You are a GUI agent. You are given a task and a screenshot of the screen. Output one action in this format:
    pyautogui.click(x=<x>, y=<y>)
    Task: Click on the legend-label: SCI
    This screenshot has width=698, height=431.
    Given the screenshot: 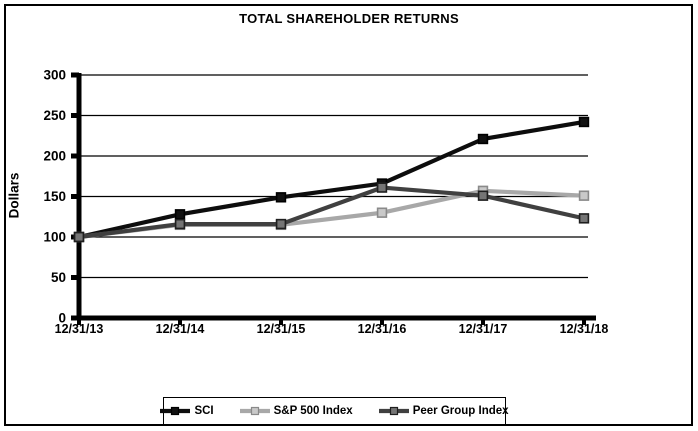 What is the action you would take?
    pyautogui.click(x=204, y=411)
    